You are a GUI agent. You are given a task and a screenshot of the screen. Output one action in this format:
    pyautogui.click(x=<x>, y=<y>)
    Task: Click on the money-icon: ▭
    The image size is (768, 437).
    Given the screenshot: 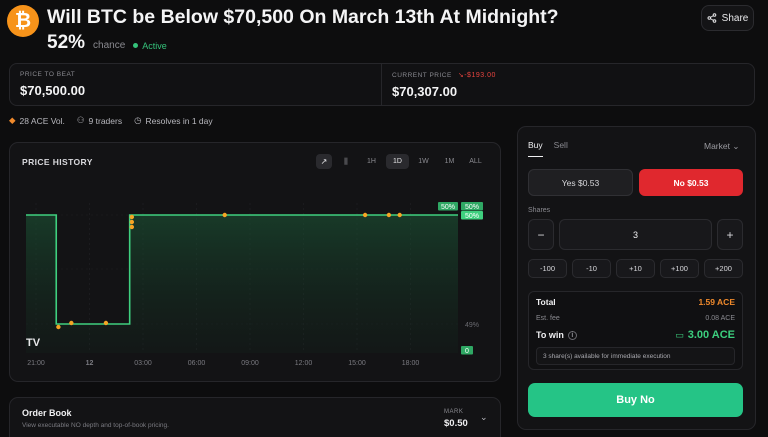 What is the action you would take?
    pyautogui.click(x=679, y=334)
    